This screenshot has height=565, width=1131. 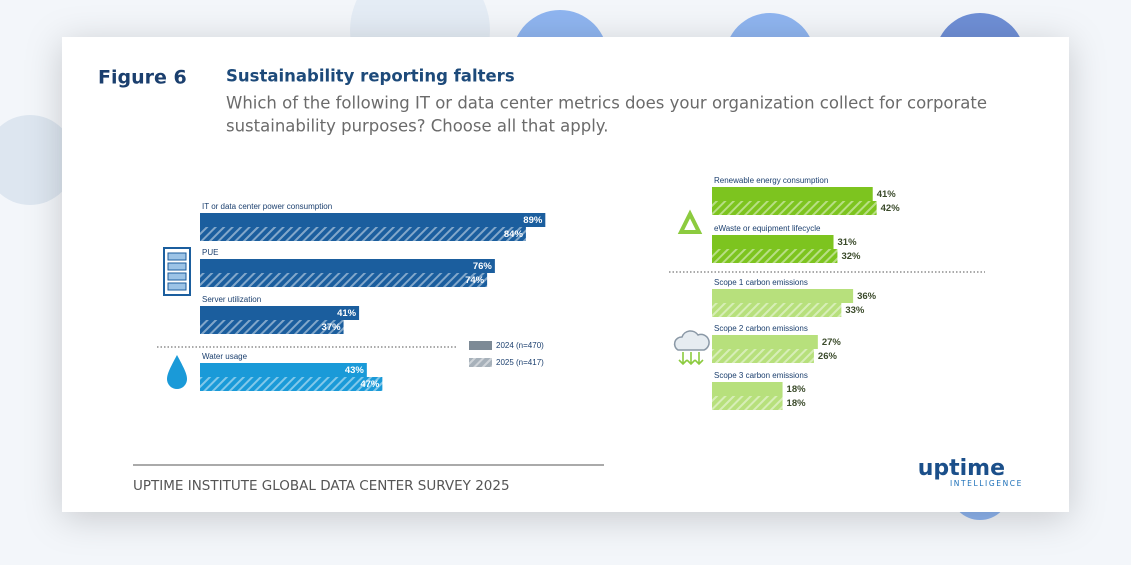 What do you see at coordinates (891, 208) in the screenshot?
I see `value-label: 42%` at bounding box center [891, 208].